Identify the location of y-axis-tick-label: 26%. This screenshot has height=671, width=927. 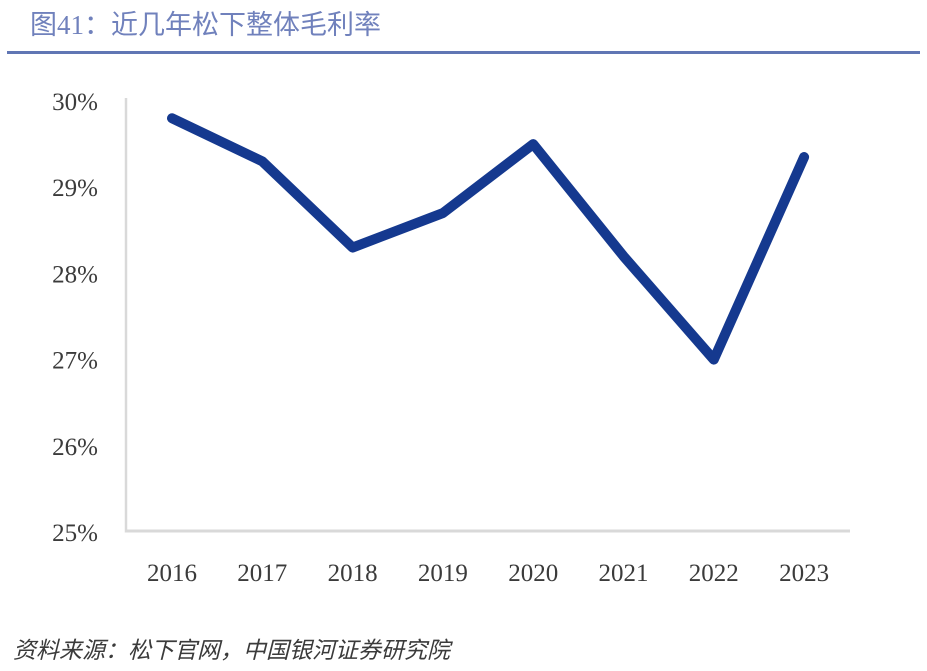
(75, 447).